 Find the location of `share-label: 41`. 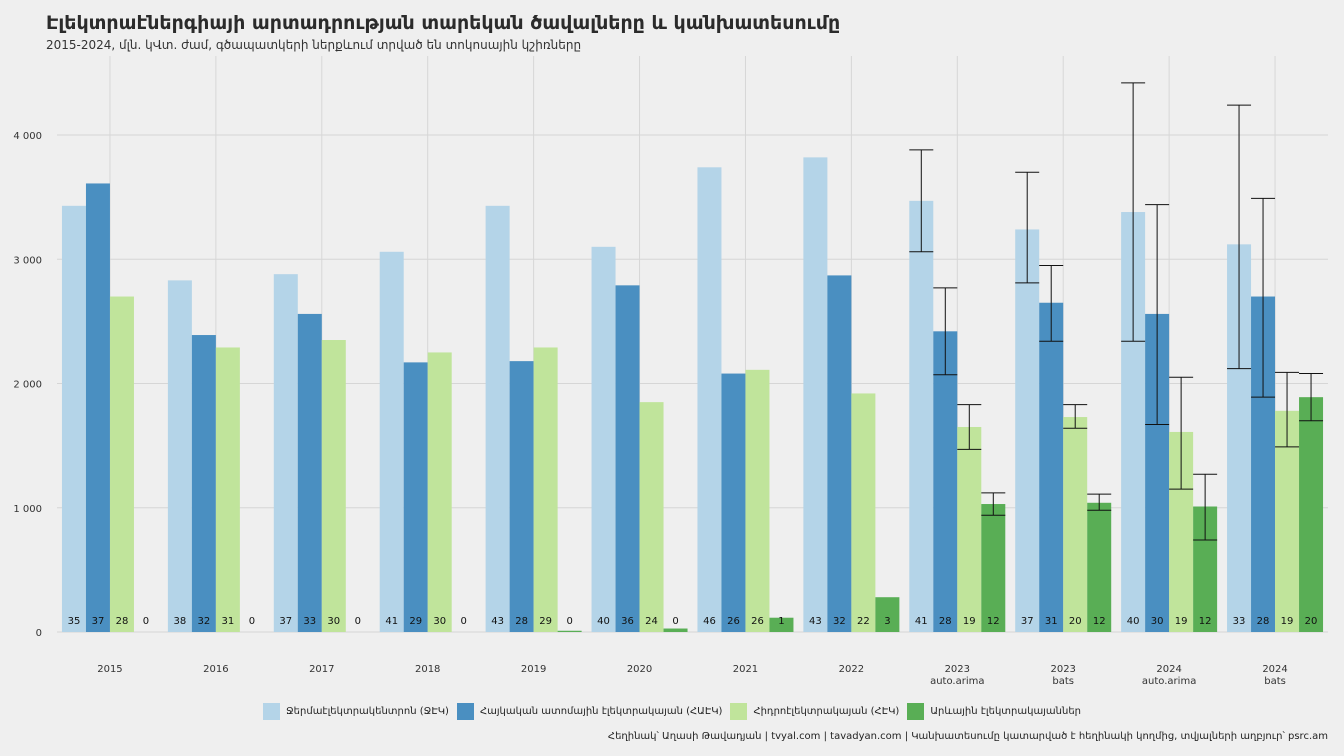

share-label: 41 is located at coordinates (391, 621).